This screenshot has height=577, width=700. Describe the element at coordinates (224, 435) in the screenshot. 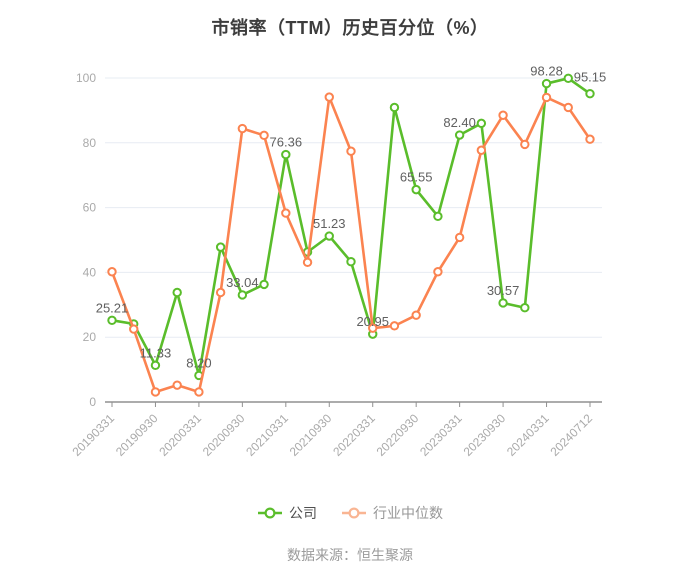

I see `svg-text: 20200930` at that location.